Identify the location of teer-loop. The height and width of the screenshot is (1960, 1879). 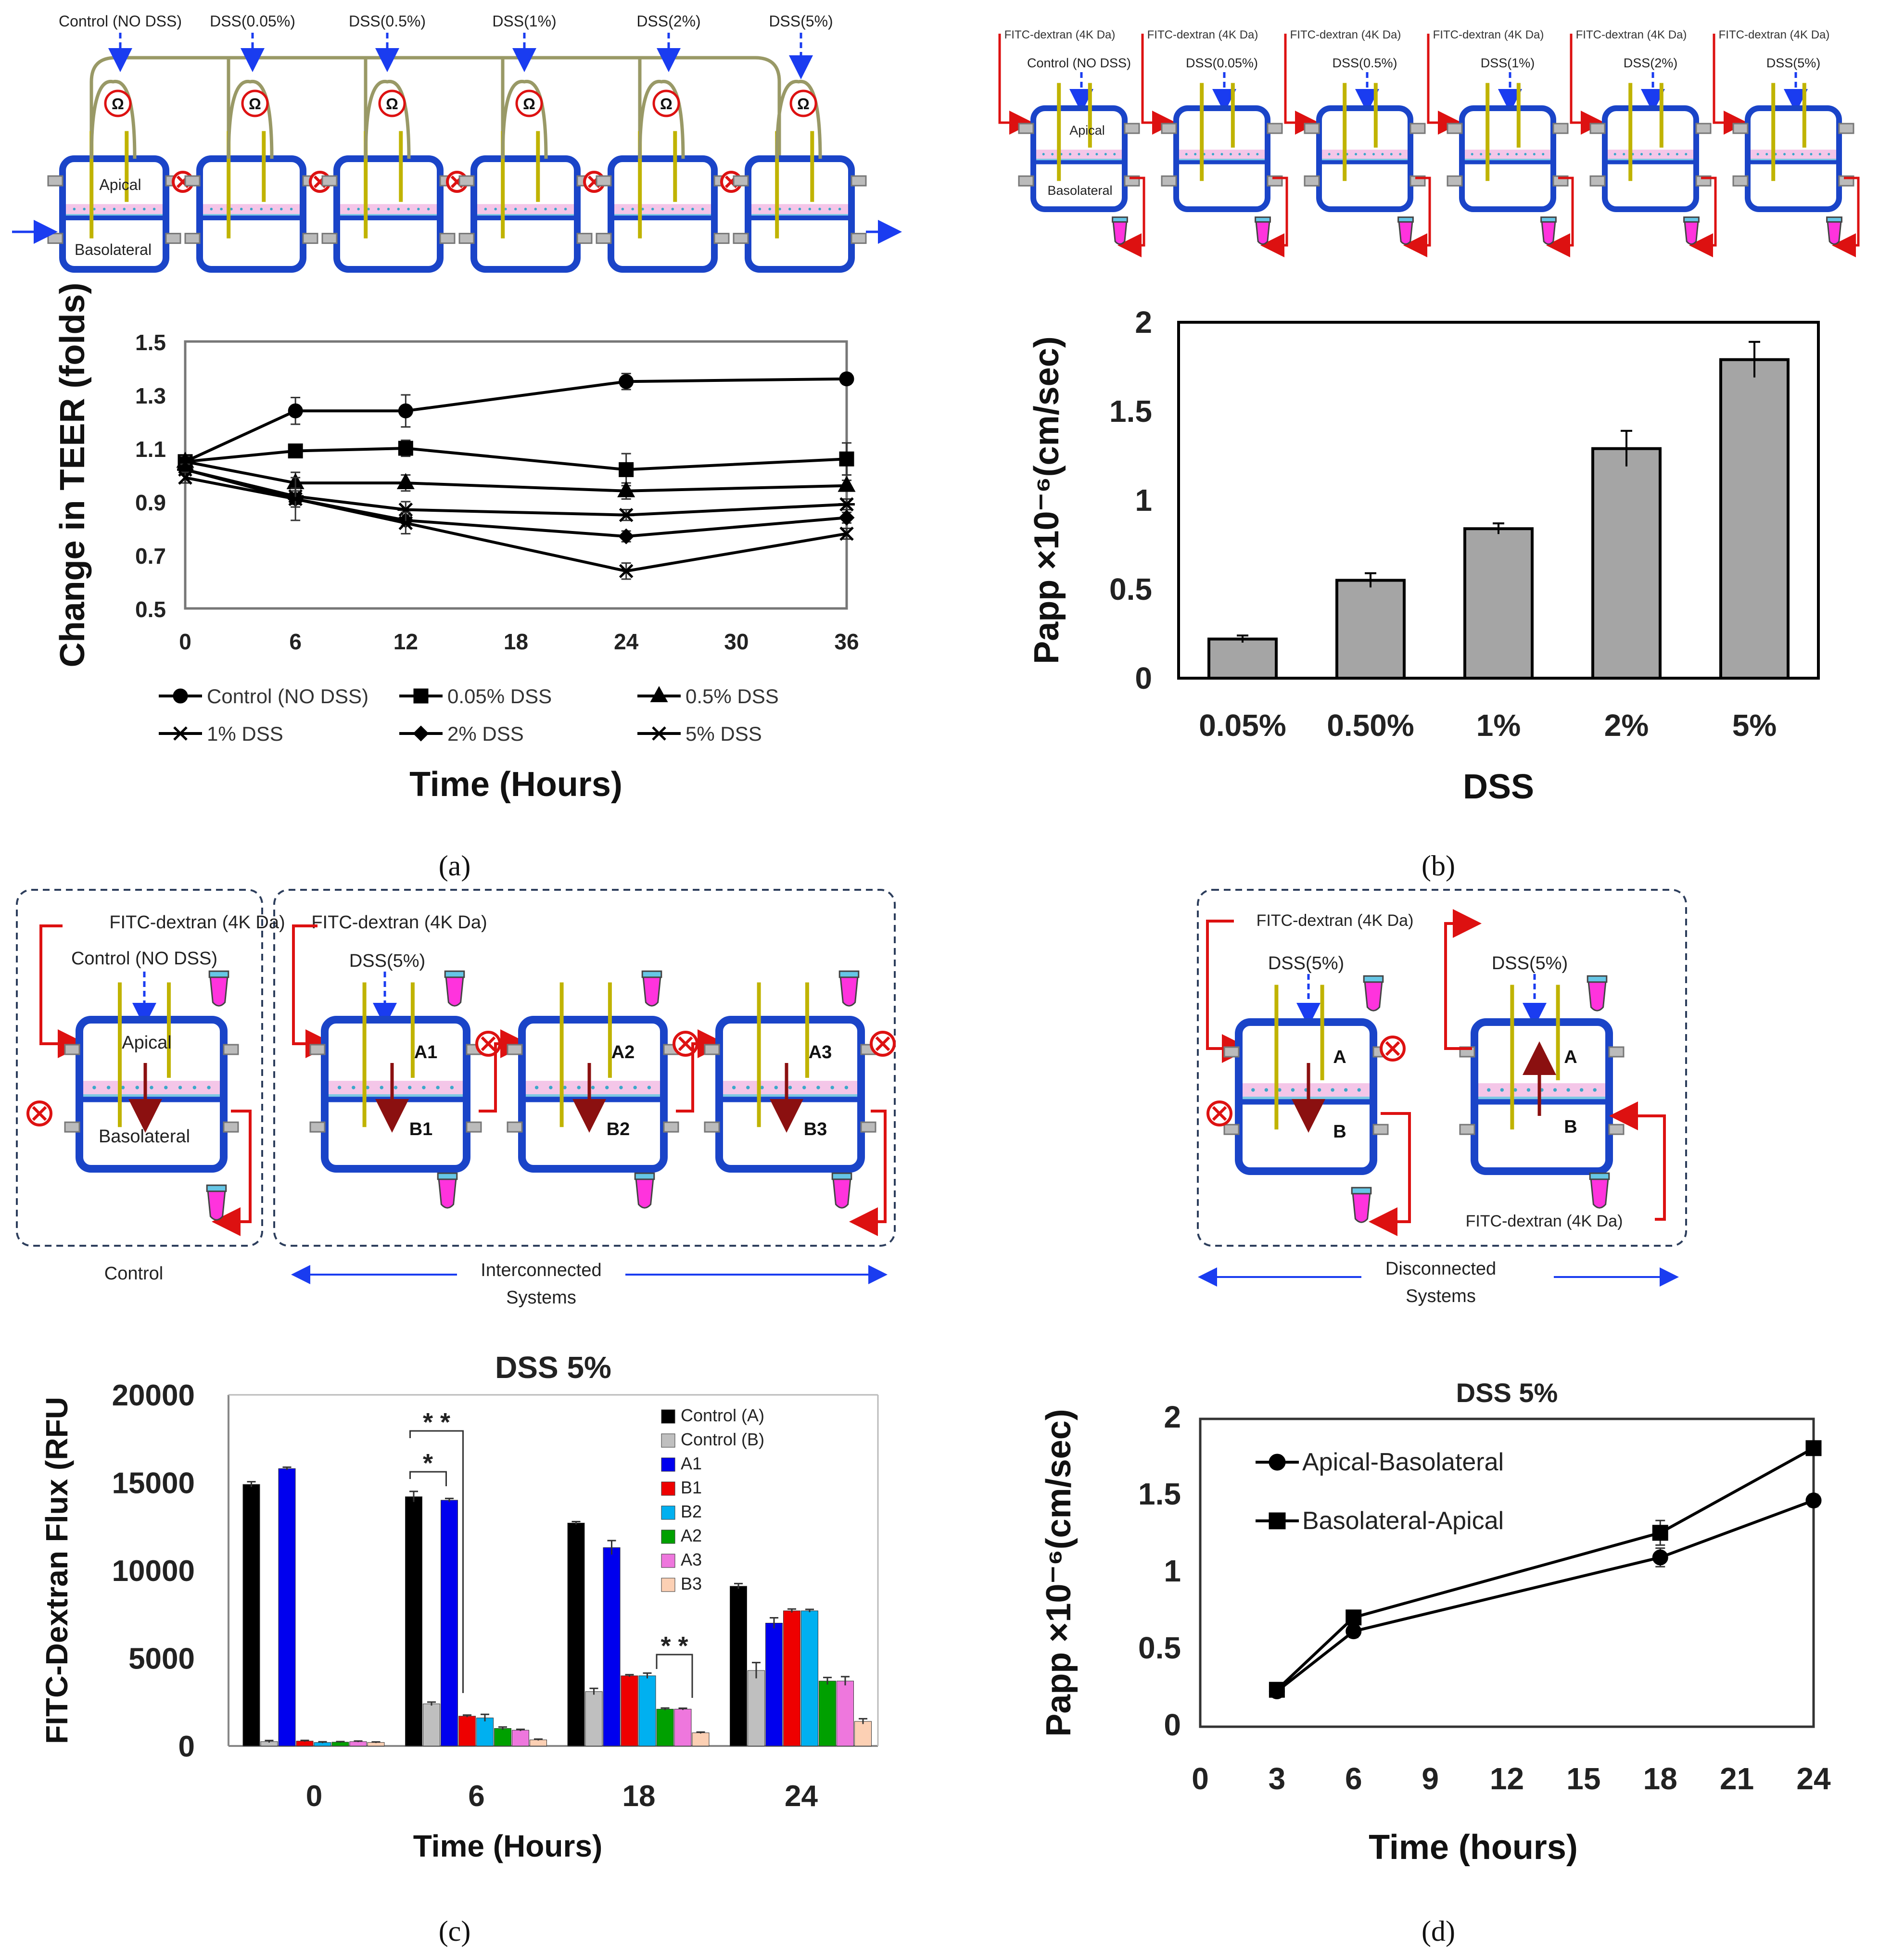
(387, 119).